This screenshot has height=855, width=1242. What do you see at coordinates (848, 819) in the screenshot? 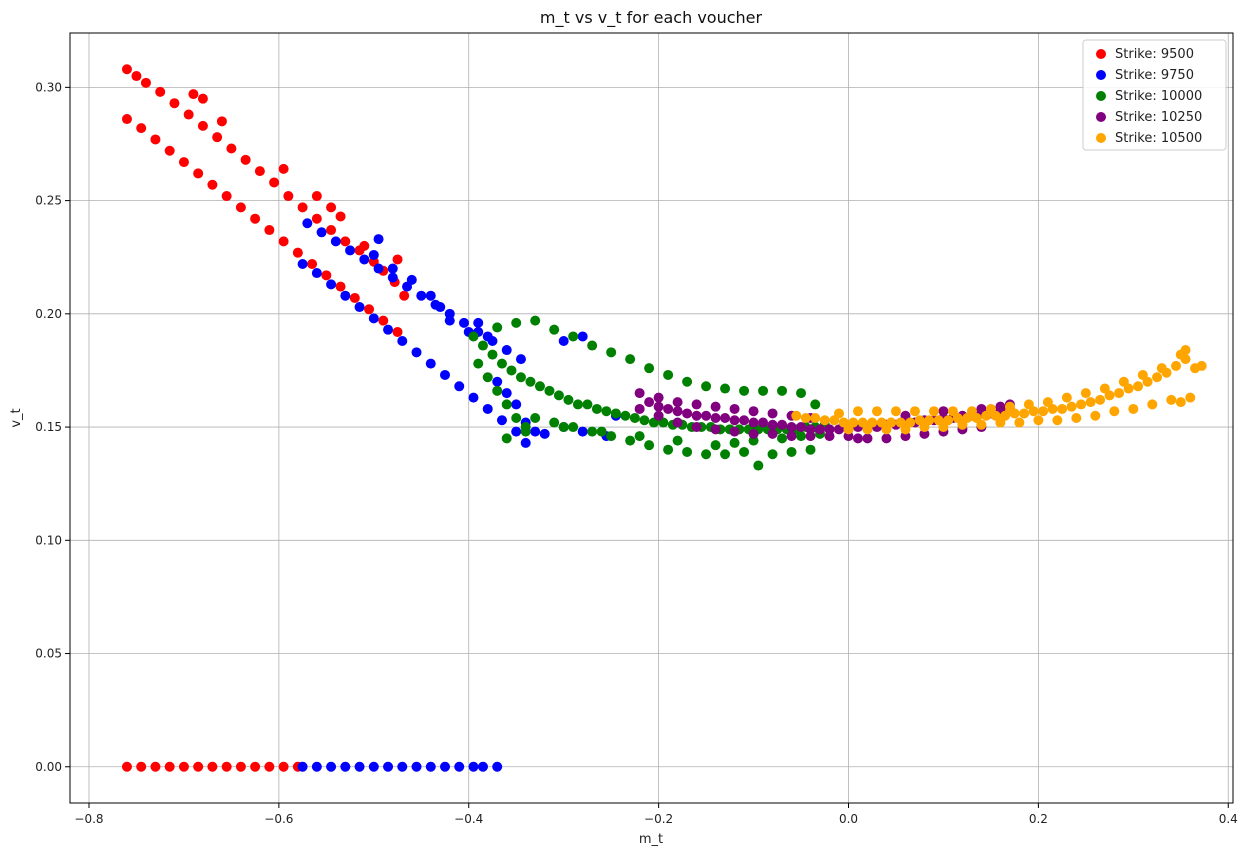
I see `x-tick-label: 0.0` at bounding box center [848, 819].